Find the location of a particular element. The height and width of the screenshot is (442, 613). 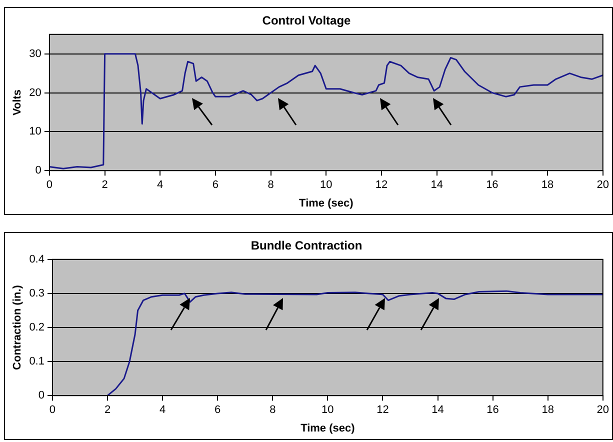

y-tick-label: 10 is located at coordinates (35, 132).